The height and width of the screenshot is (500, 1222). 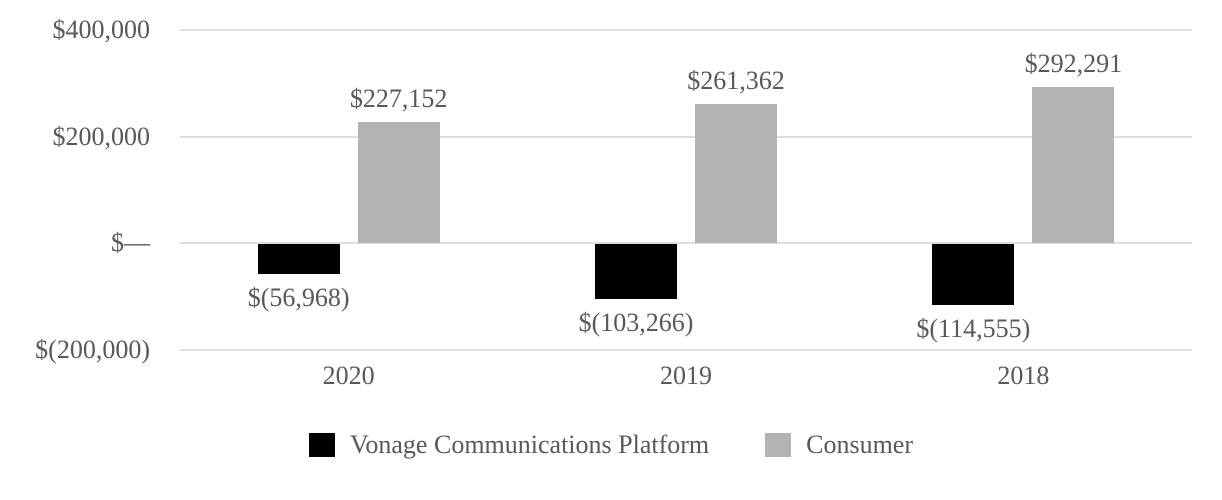 I want to click on data-label-vonage-communications-platform-2020: $(56,968), so click(x=298, y=298).